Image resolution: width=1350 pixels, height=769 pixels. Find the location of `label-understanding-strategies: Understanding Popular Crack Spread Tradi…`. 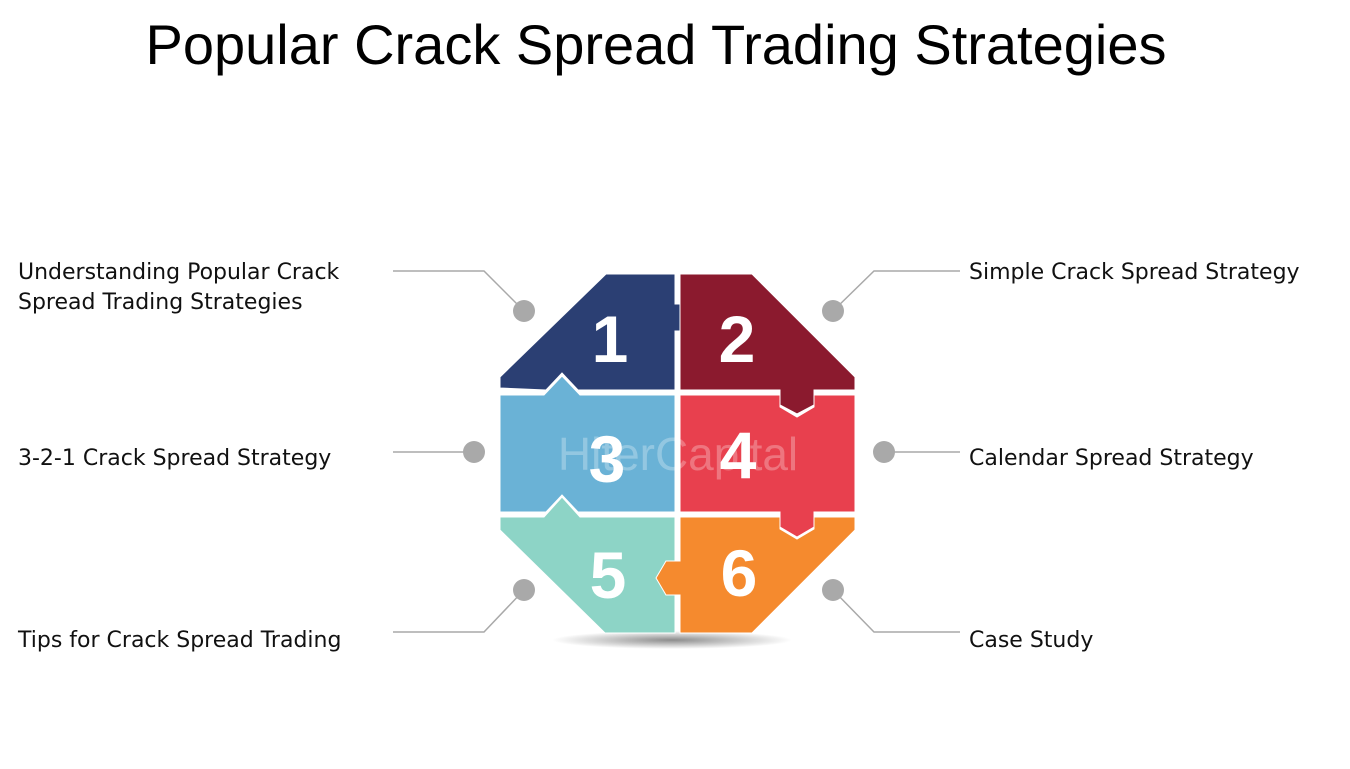

label-understanding-strategies: Understanding Popular Crack Spread Tradi… is located at coordinates (178, 288).